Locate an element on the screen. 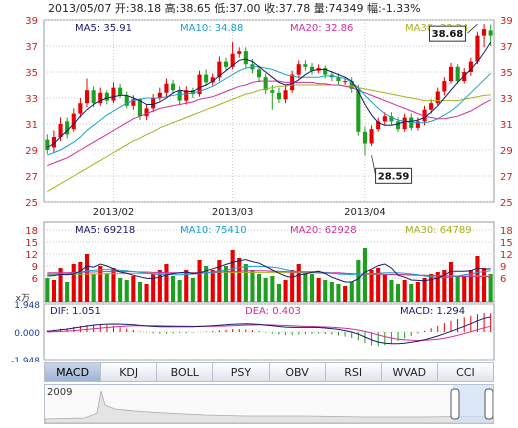  macd-tick-label: 1.948 is located at coordinates (27, 306).